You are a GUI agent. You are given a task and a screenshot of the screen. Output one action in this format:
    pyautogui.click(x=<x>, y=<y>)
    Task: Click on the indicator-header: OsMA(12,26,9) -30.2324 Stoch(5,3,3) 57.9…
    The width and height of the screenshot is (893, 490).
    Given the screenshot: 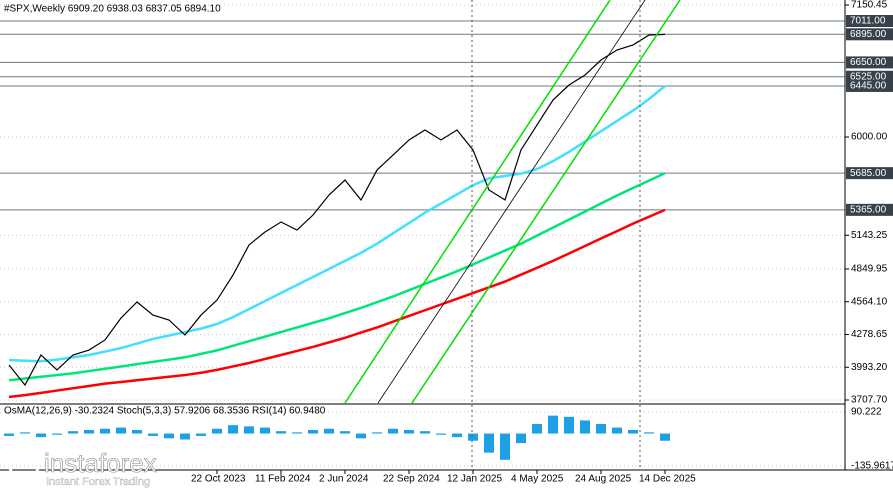 What is the action you would take?
    pyautogui.click(x=165, y=411)
    